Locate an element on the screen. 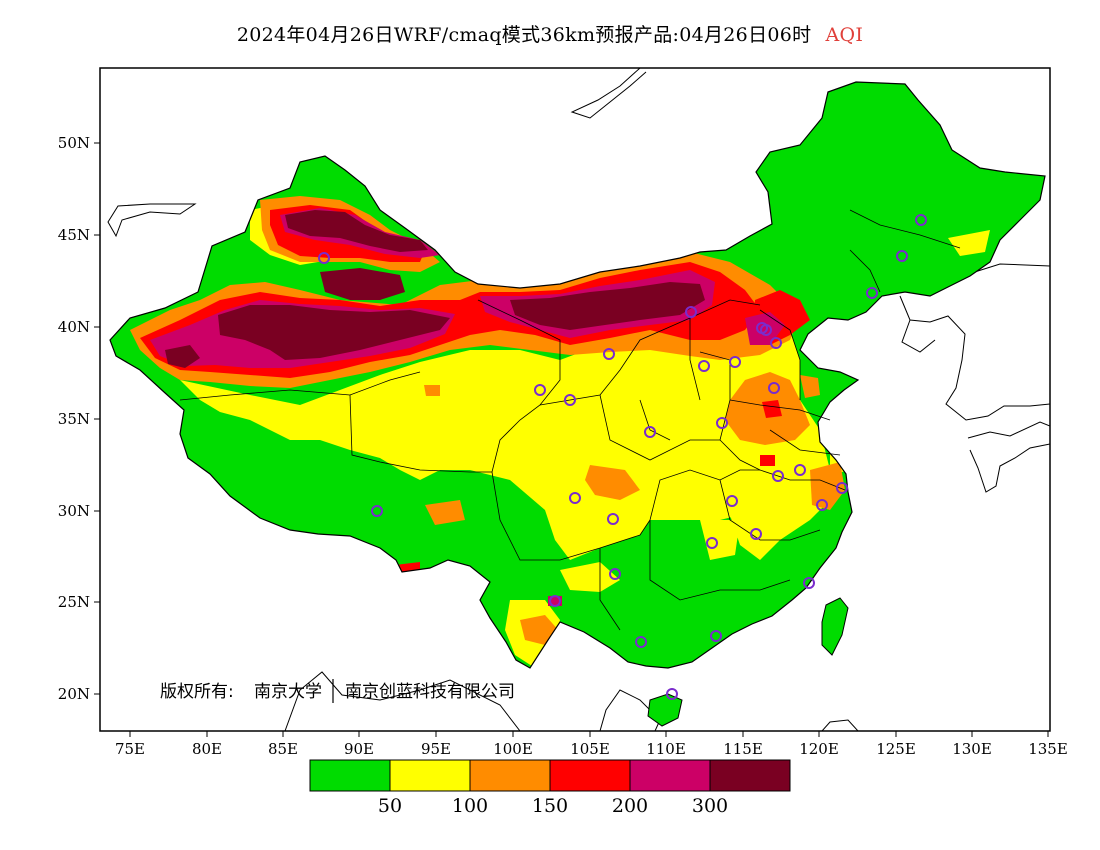  lon-label: 105E is located at coordinates (590, 749).